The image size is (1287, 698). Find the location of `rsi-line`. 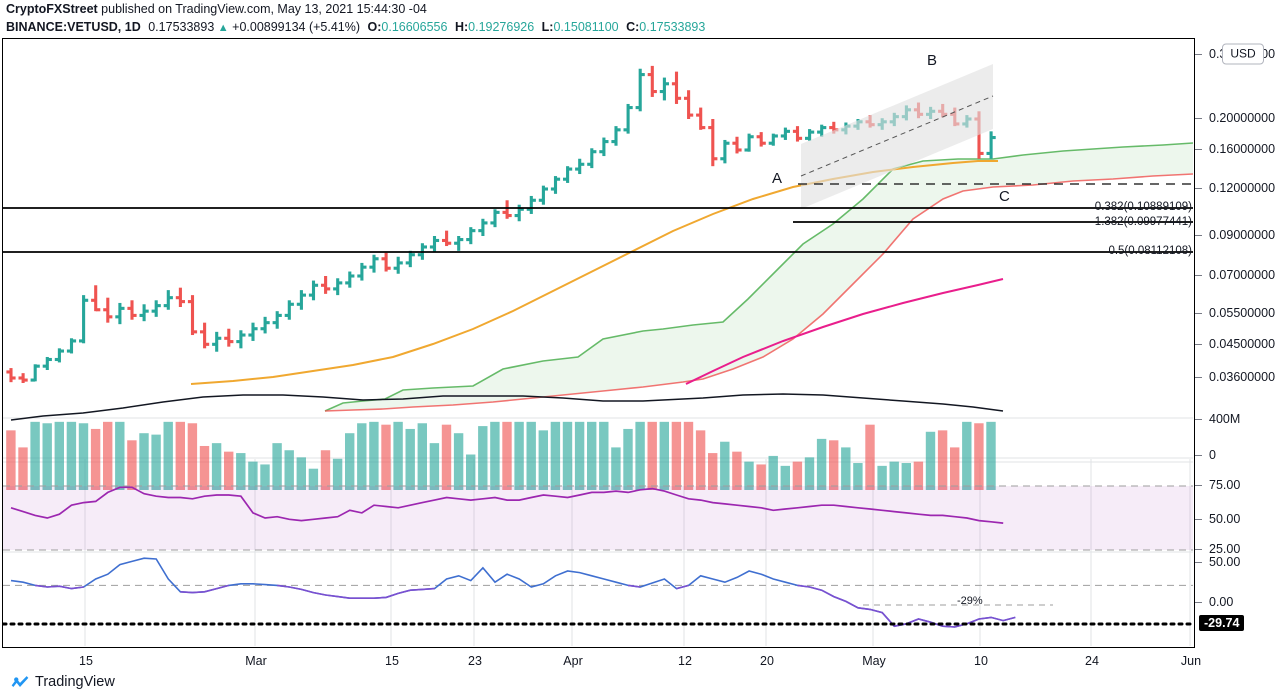

rsi-line is located at coordinates (507, 505).